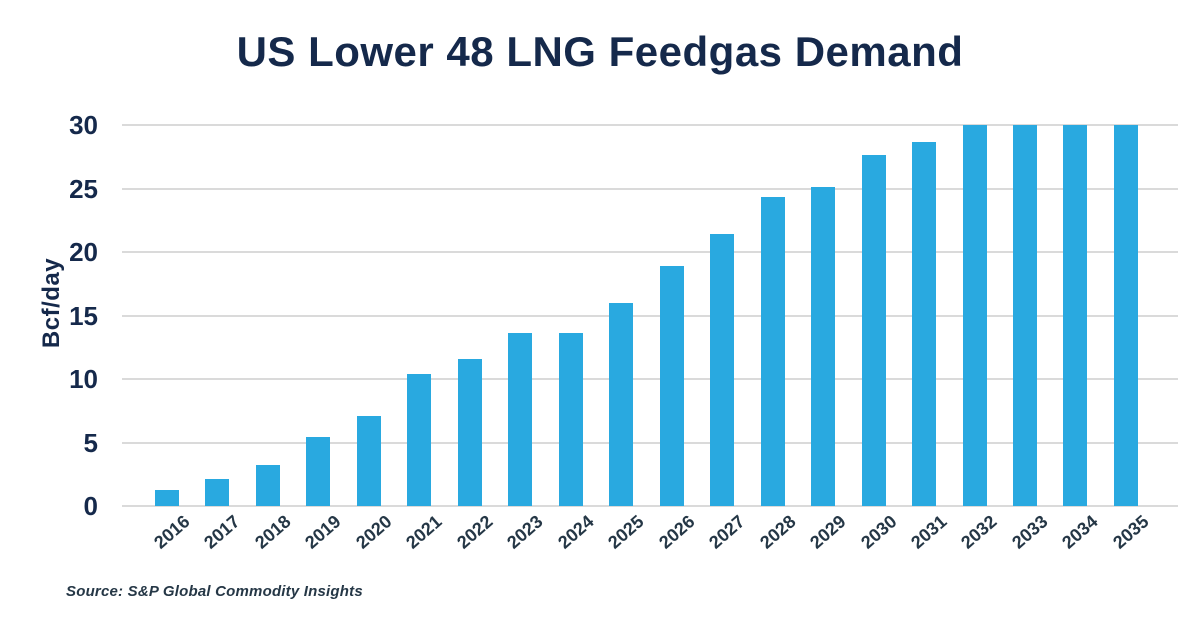 Image resolution: width=1200 pixels, height=628 pixels. I want to click on y-tick-label-0: 0, so click(90, 506).